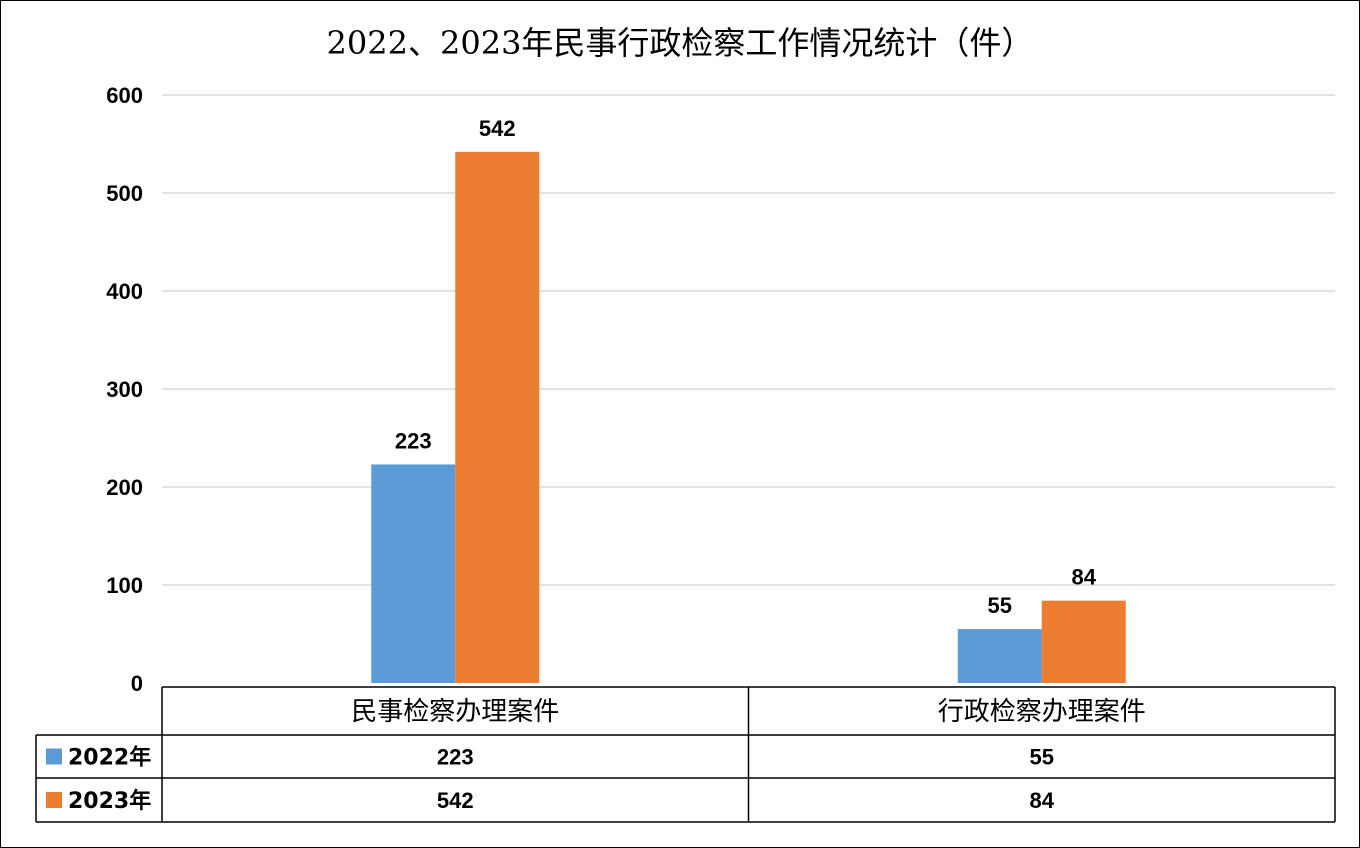 The width and height of the screenshot is (1360, 848). What do you see at coordinates (455, 800) in the screenshot?
I see `table-cell-value: 542` at bounding box center [455, 800].